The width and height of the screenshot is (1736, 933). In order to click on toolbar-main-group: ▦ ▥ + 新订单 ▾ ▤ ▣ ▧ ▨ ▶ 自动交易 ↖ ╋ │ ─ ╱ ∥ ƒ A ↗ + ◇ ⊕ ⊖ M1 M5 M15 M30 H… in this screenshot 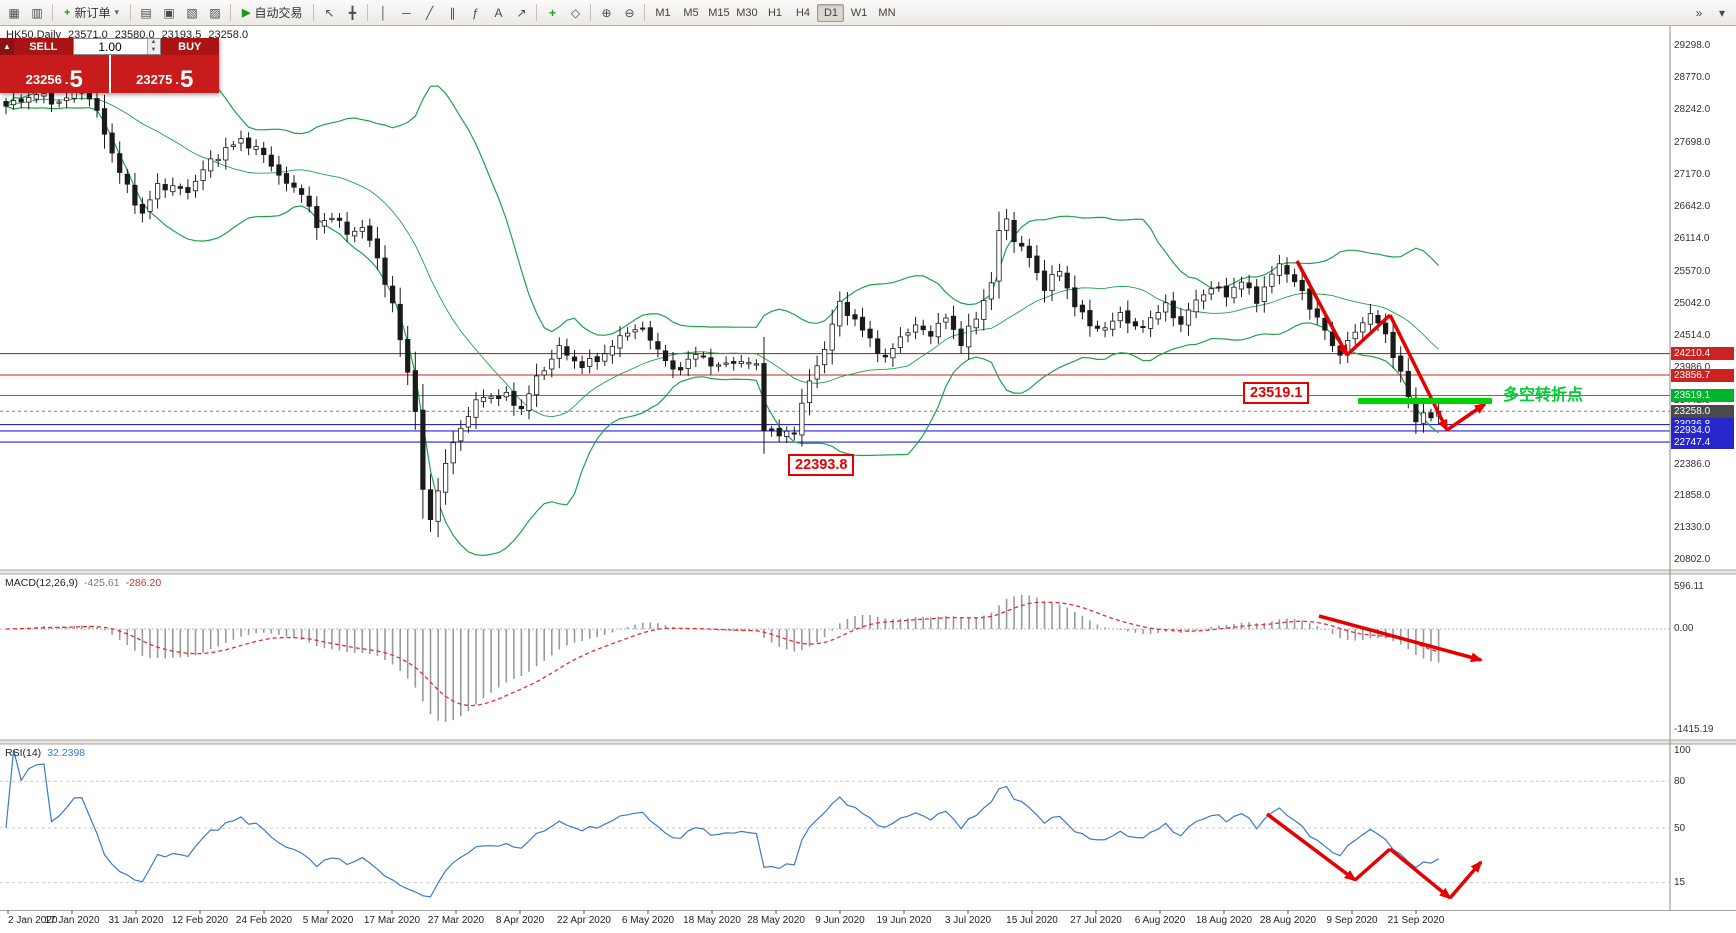, I will do `click(845, 13)`.